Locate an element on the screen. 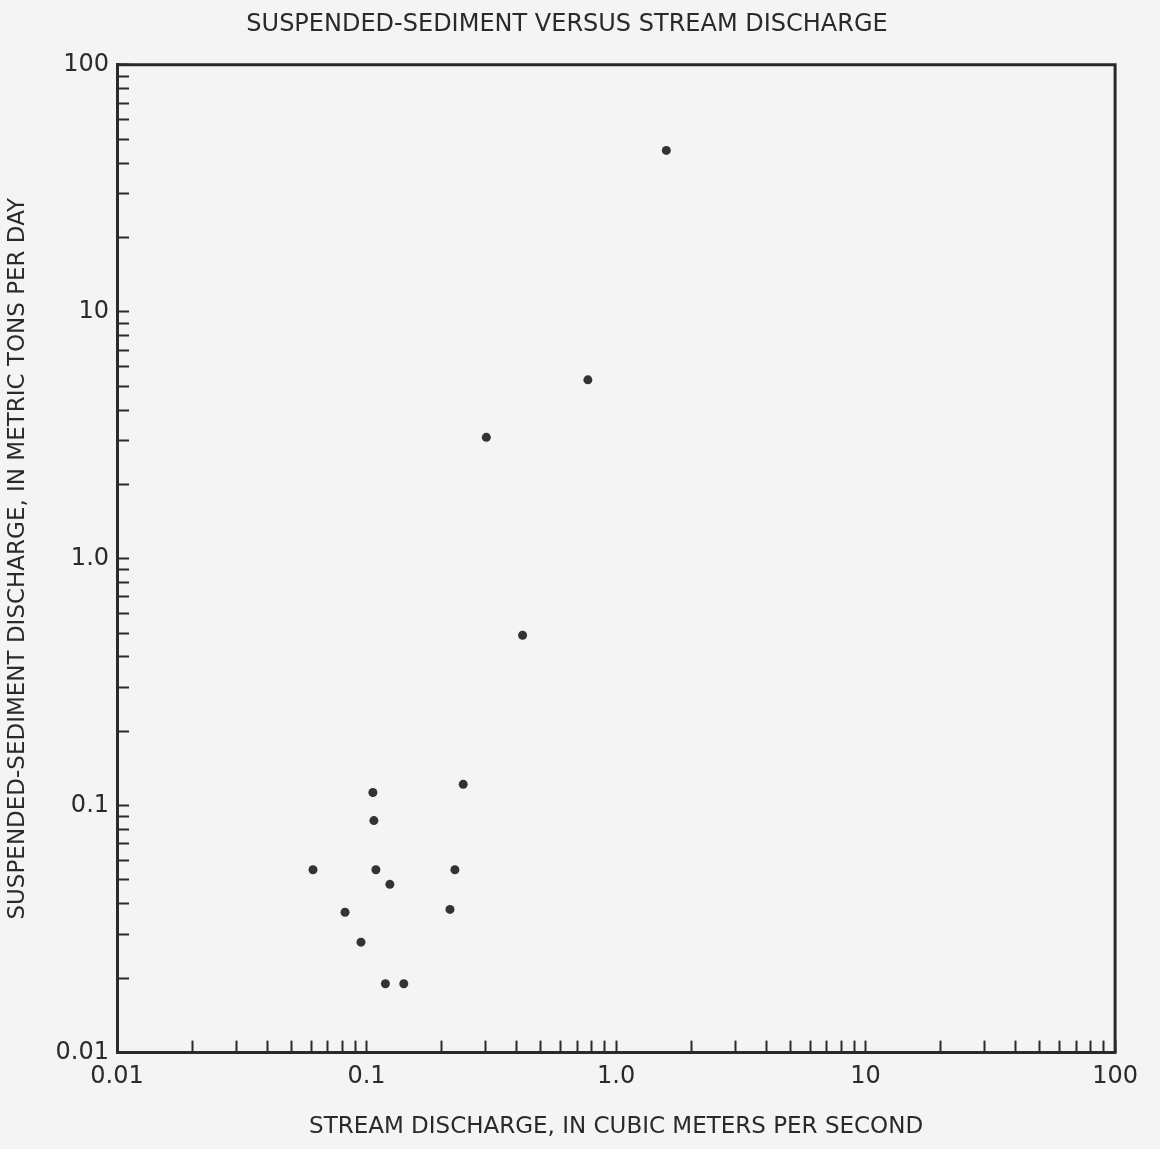 The height and width of the screenshot is (1149, 1160). x-axis-title: STREAM DISCHARGE, IN CUBIC METERS PER SECOND is located at coordinates (616, 1125).